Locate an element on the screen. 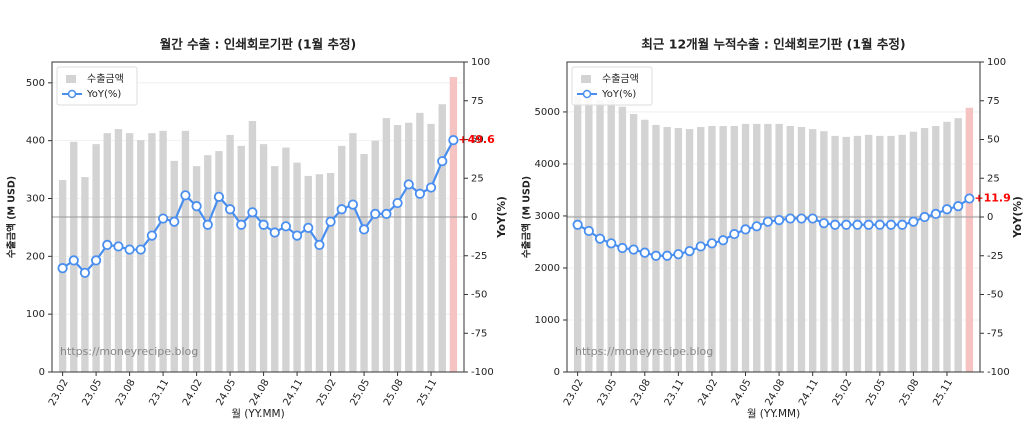 The height and width of the screenshot is (448, 1024). legend-label: 수출금액 is located at coordinates (620, 79).